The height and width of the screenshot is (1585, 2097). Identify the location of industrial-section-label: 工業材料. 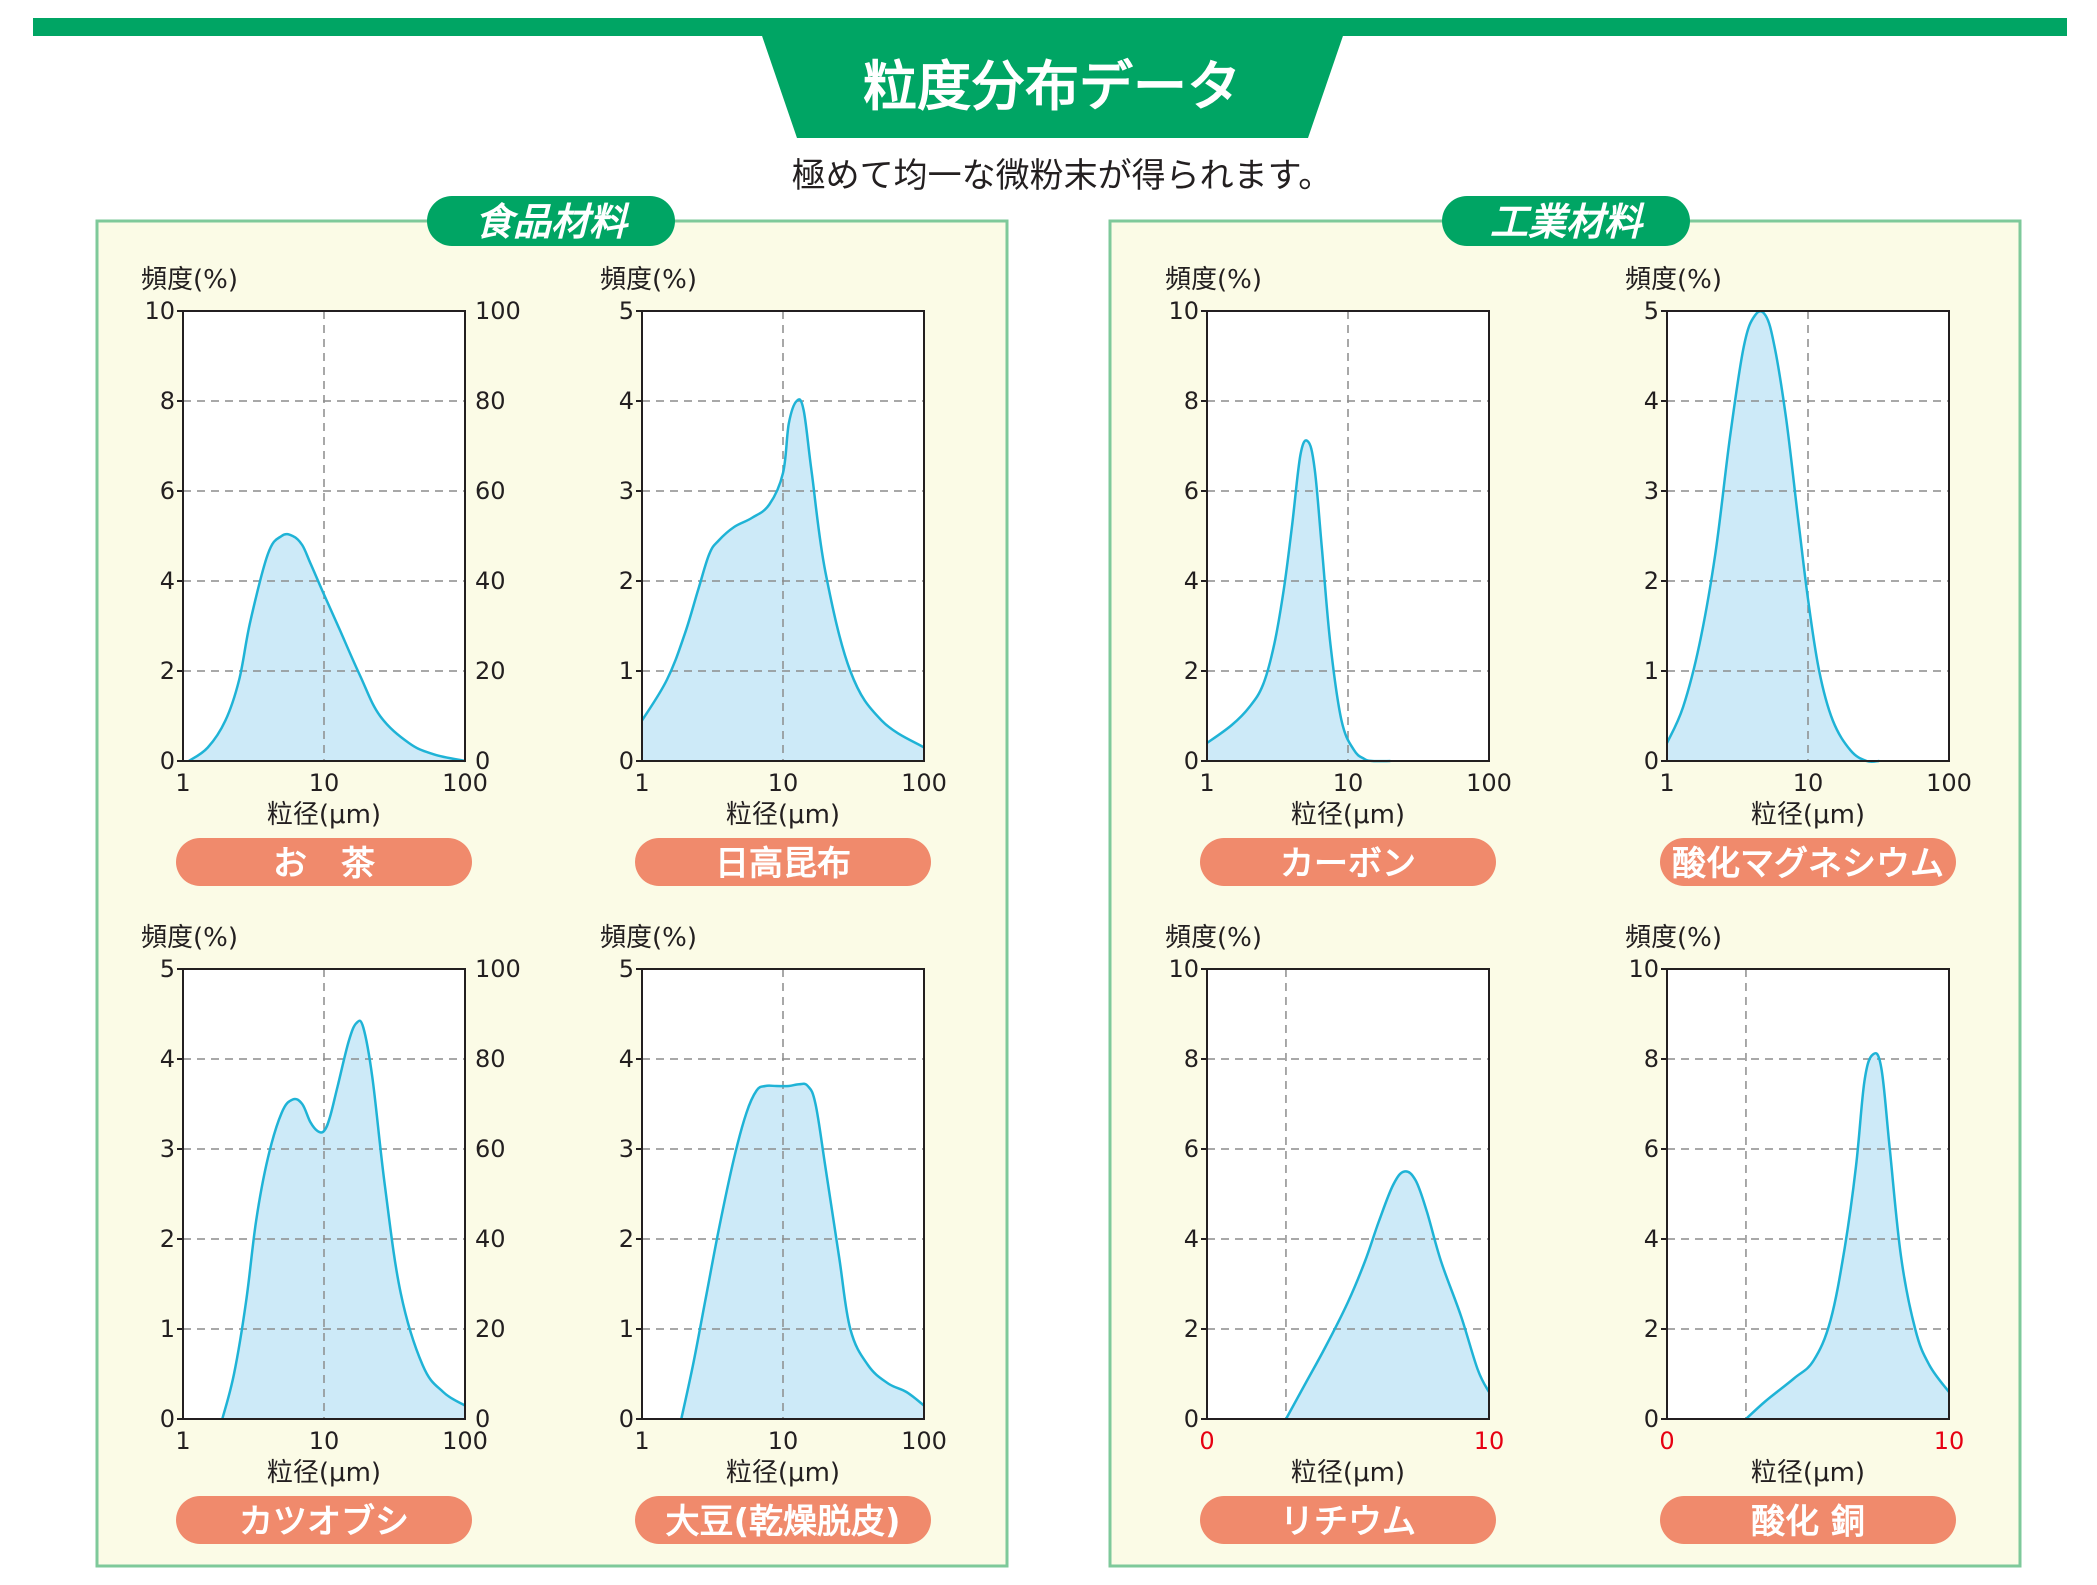
(1567, 222).